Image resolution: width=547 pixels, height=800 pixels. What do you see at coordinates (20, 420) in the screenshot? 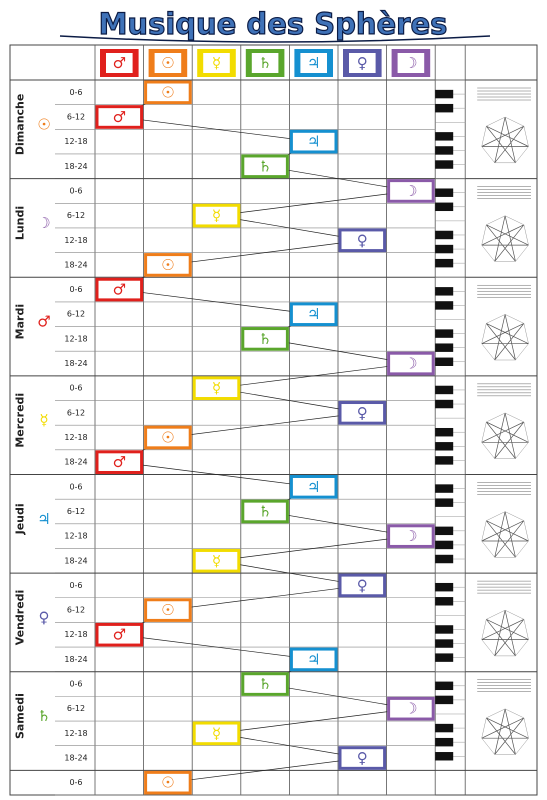
I see `day-name: Mercredi` at bounding box center [20, 420].